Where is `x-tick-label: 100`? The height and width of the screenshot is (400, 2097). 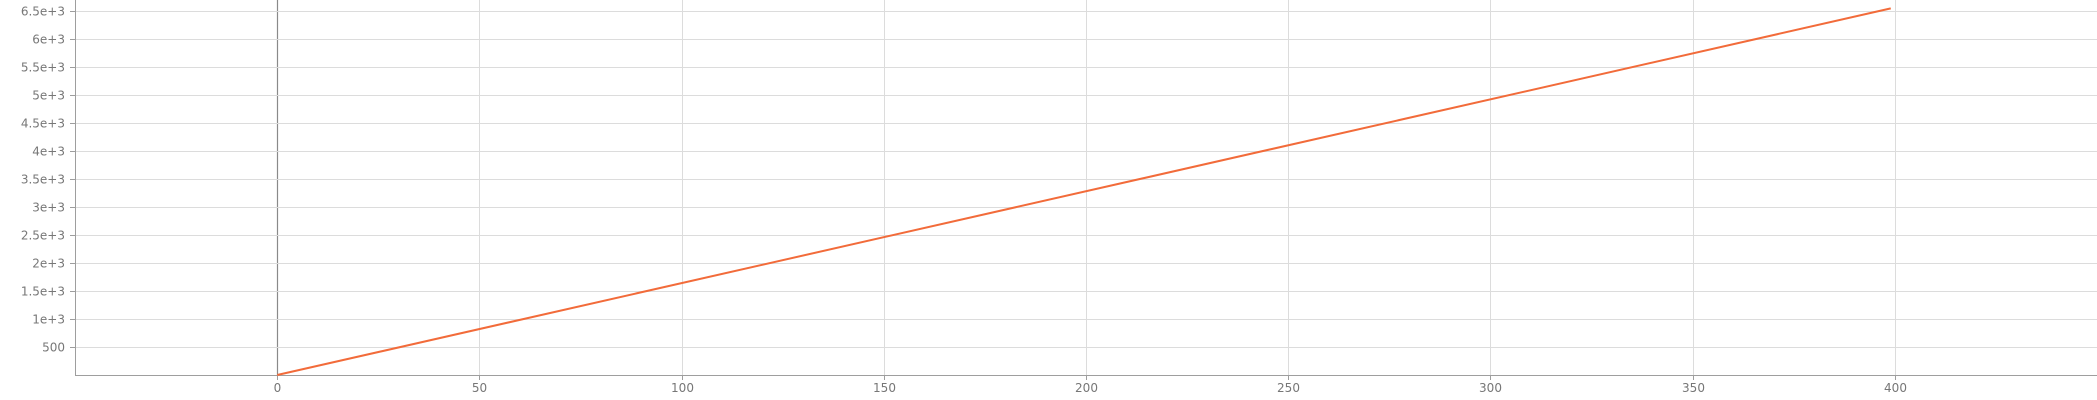 x-tick-label: 100 is located at coordinates (682, 388).